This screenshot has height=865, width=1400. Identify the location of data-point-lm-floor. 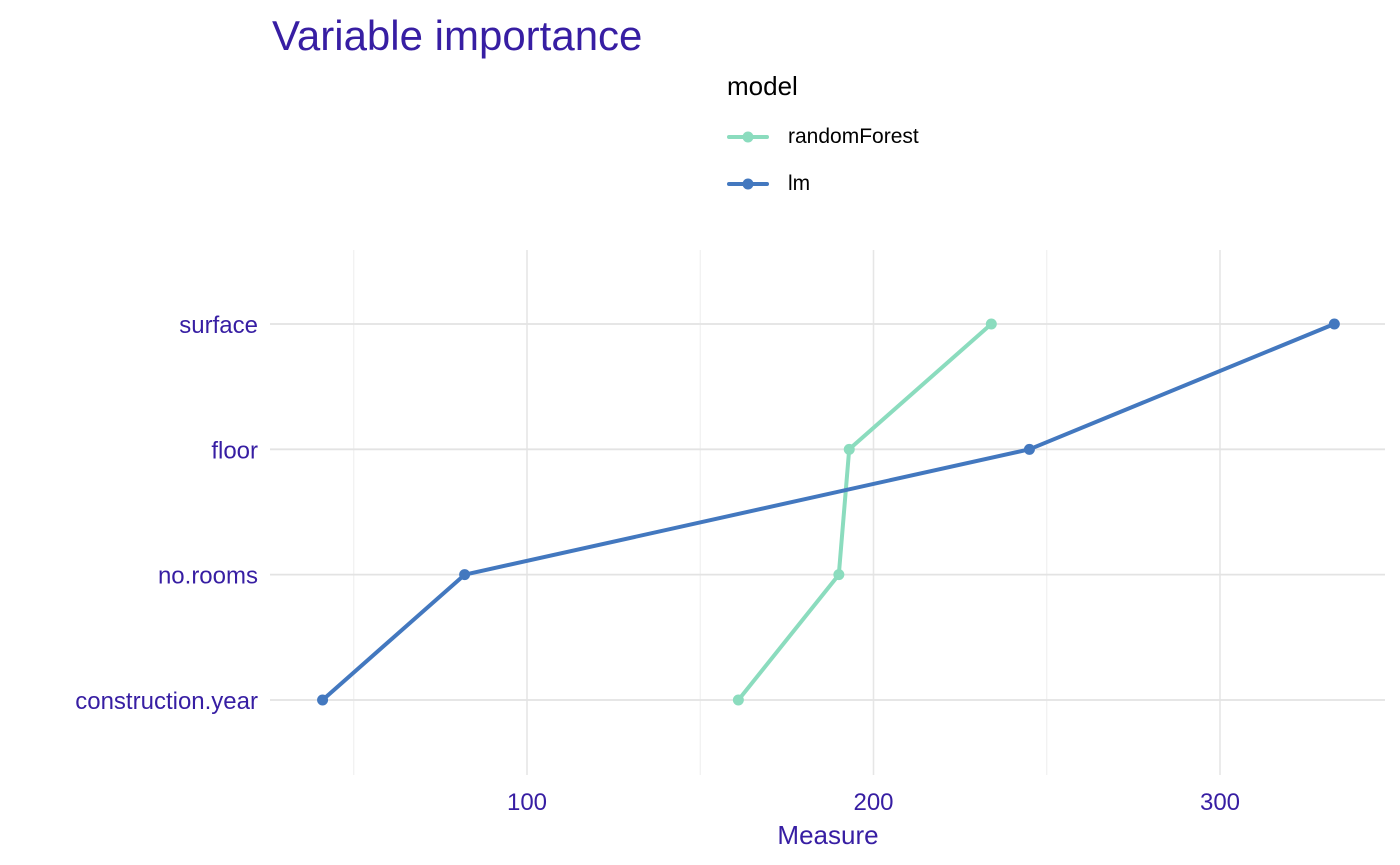
(1029, 449).